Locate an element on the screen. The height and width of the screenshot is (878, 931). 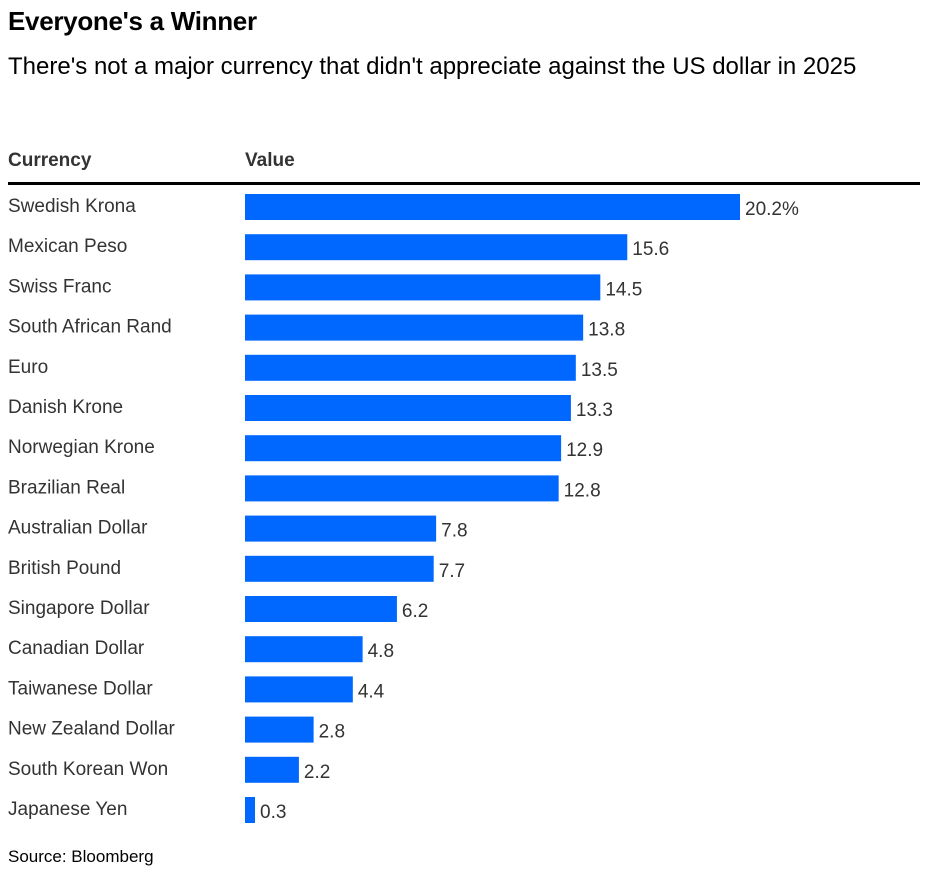
bar-row: Norwegian Krone 12.9 is located at coordinates (305, 448).